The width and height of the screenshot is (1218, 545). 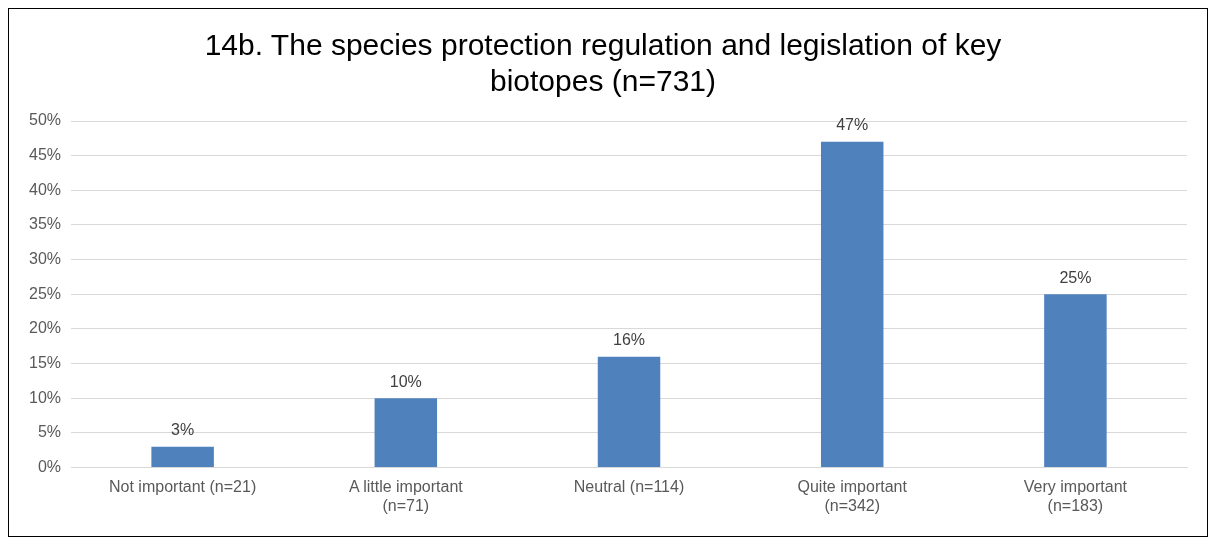 What do you see at coordinates (45, 397) in the screenshot?
I see `y-tick-label: 10%` at bounding box center [45, 397].